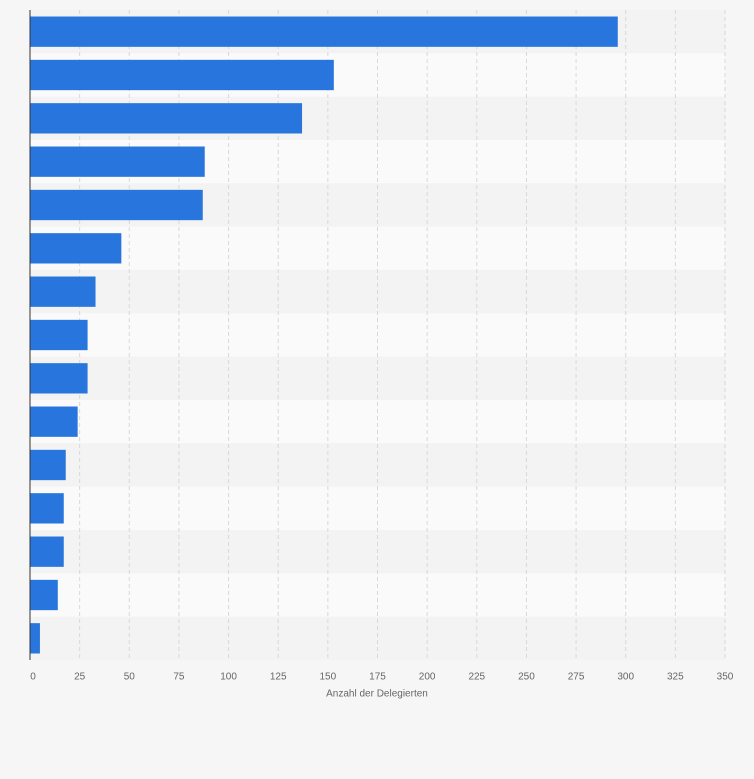 This screenshot has height=779, width=754. I want to click on x-tick-label: 0, so click(33, 677).